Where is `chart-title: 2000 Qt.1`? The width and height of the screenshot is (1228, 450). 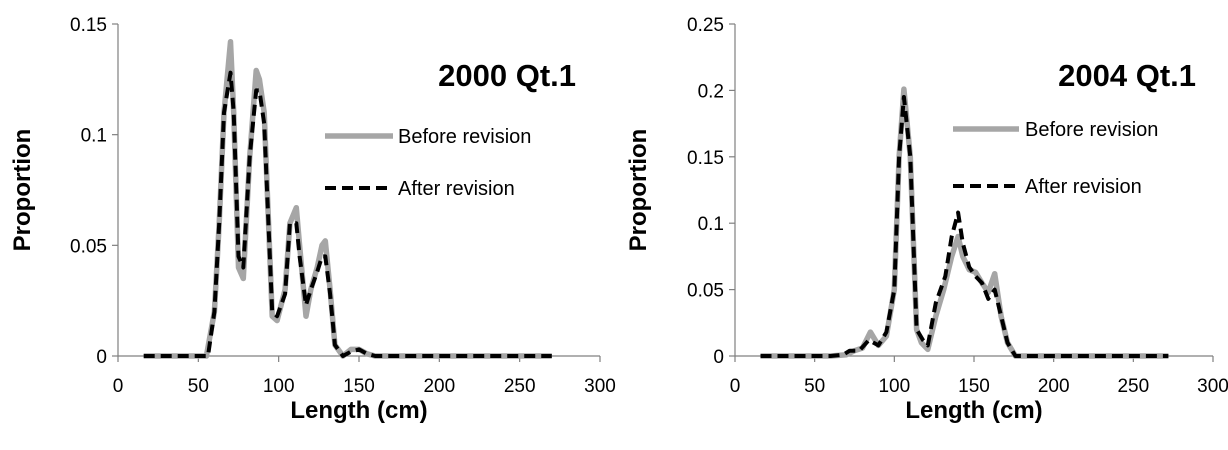 chart-title: 2000 Qt.1 is located at coordinates (507, 75).